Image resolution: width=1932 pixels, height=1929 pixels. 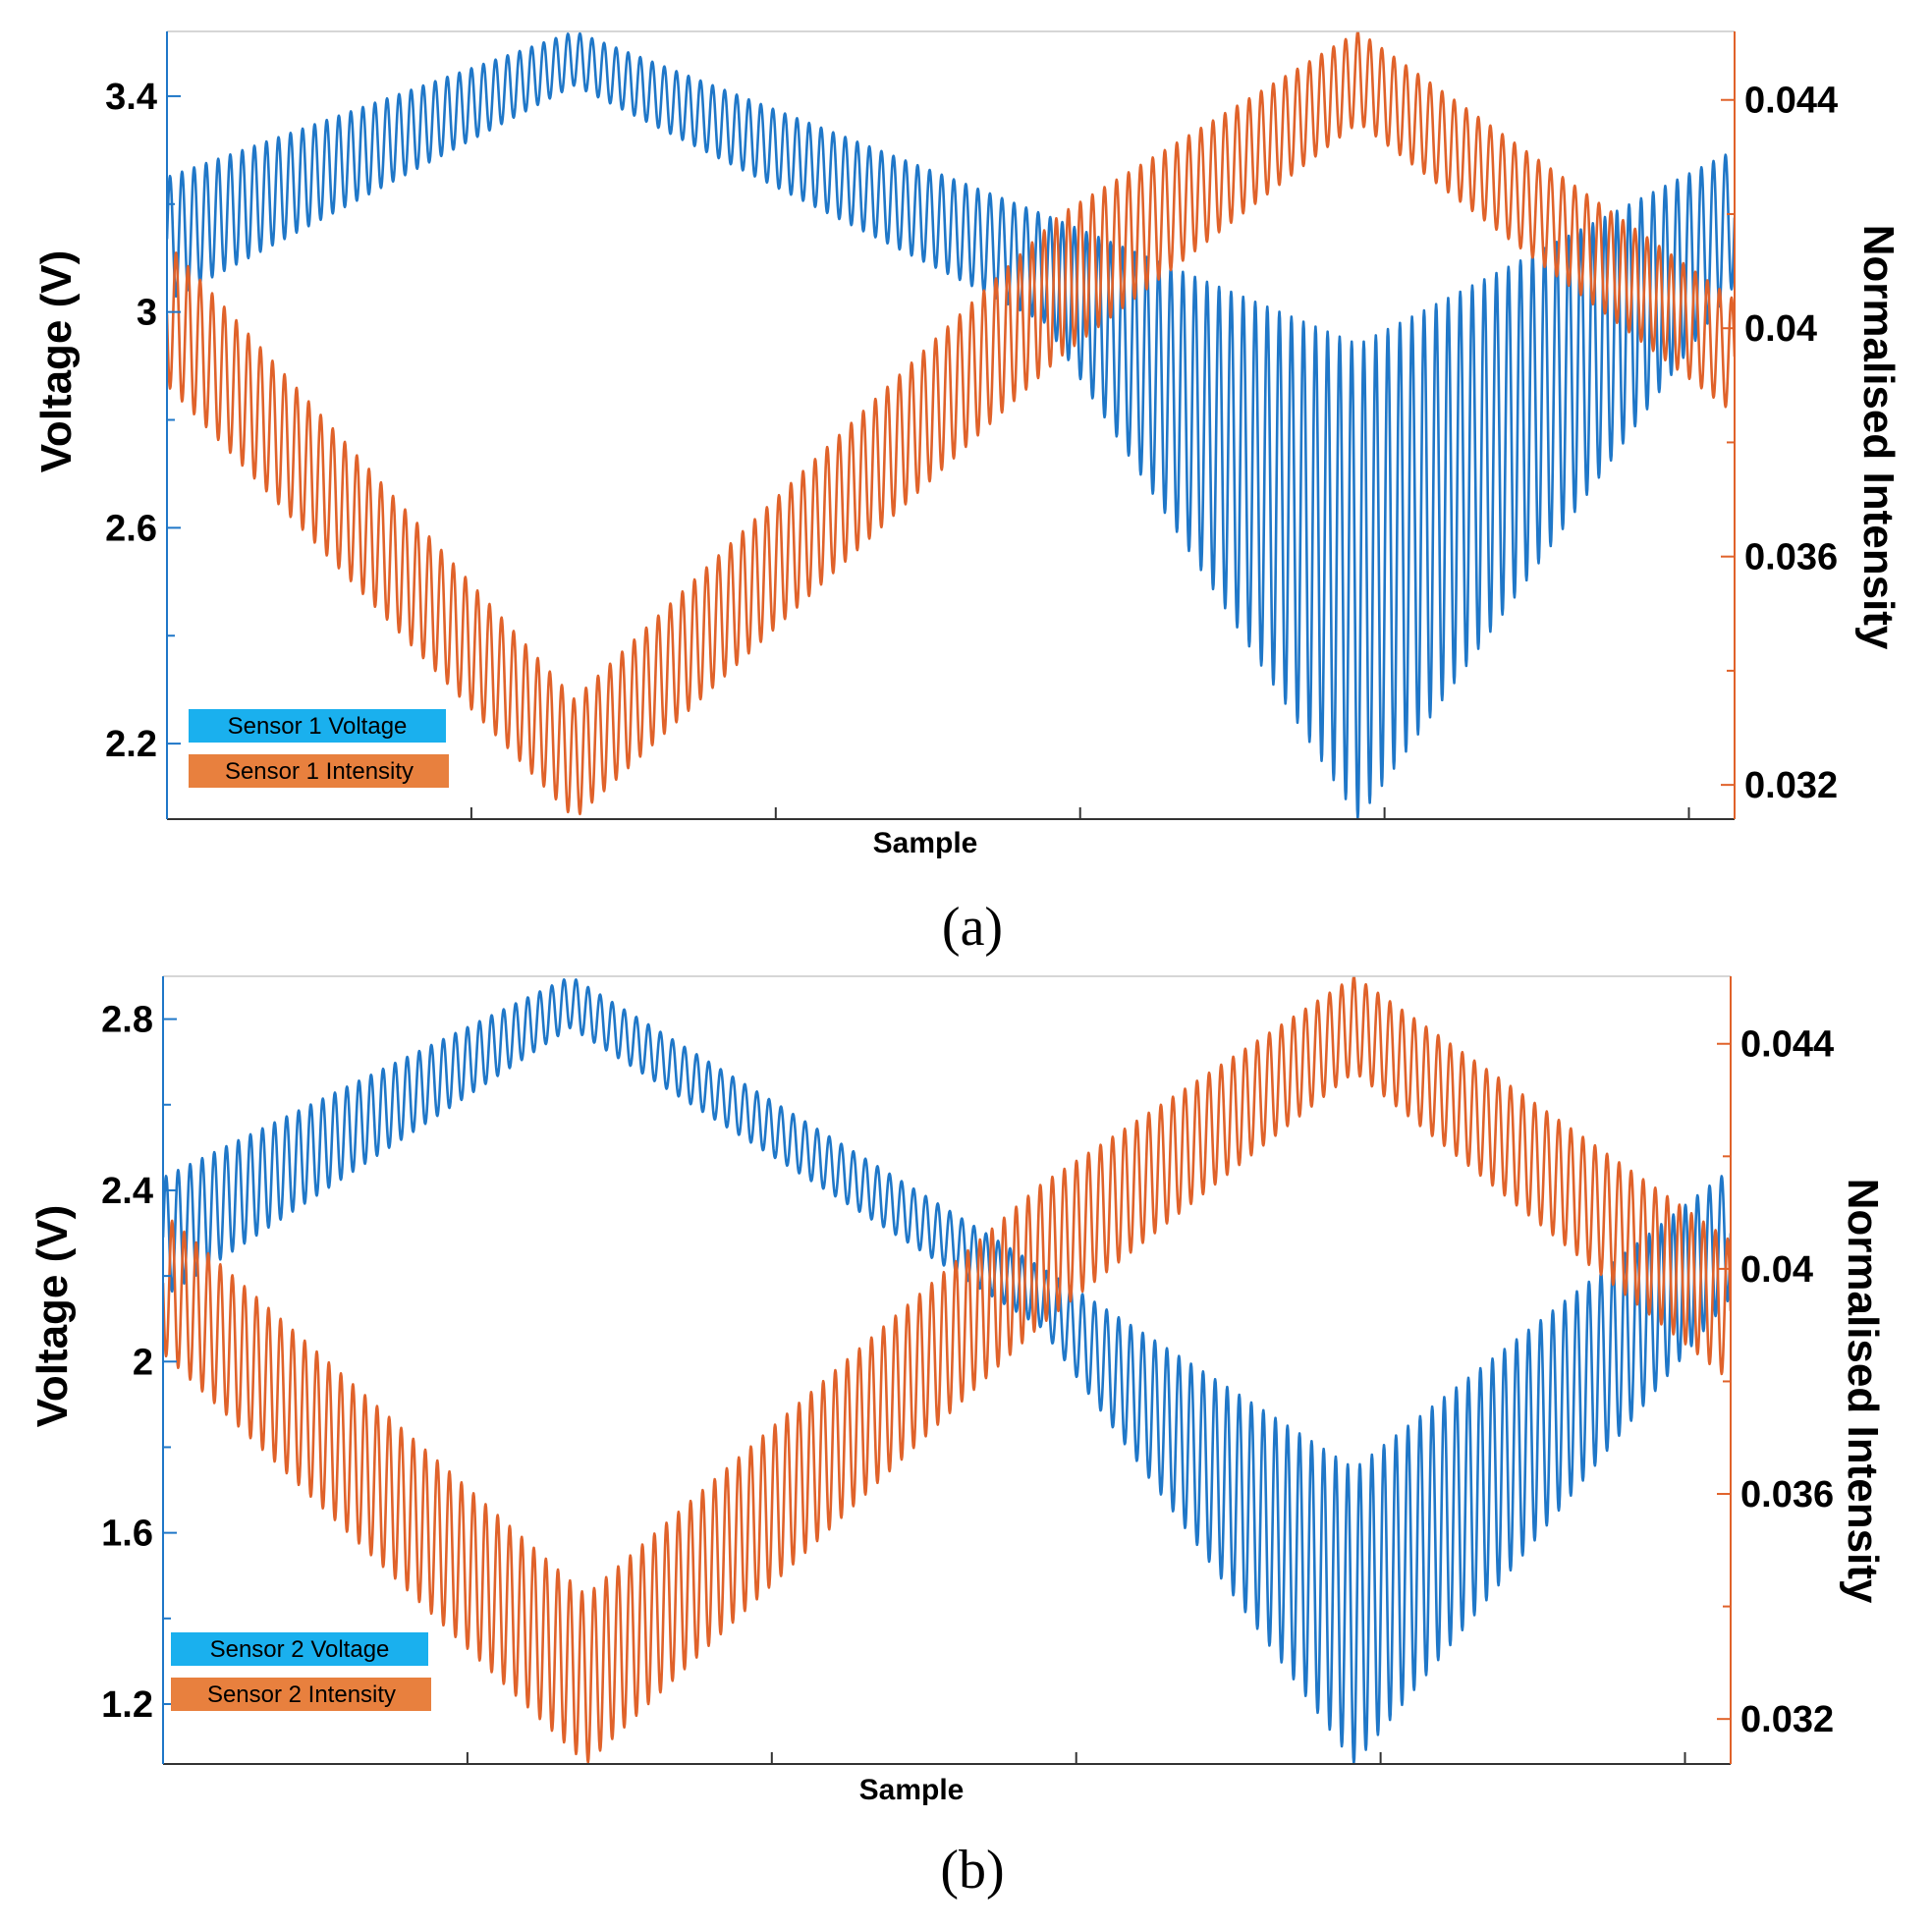 What do you see at coordinates (972, 928) in the screenshot?
I see `panel-label-a: (a)` at bounding box center [972, 928].